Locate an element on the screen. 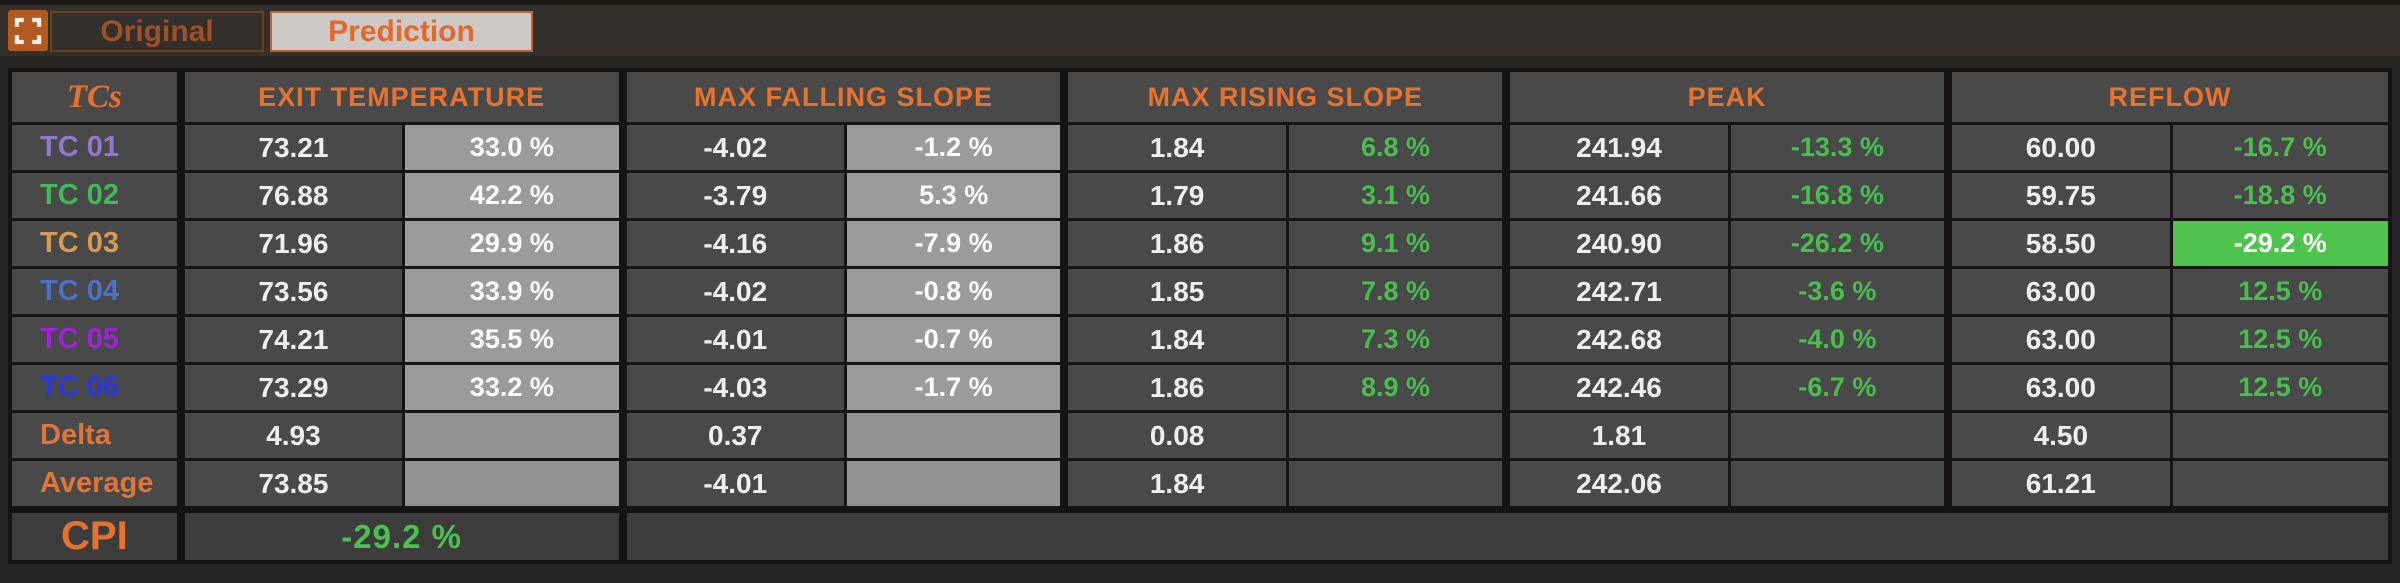 This screenshot has height=583, width=2400. value-cell: 71.96 is located at coordinates (291, 243).